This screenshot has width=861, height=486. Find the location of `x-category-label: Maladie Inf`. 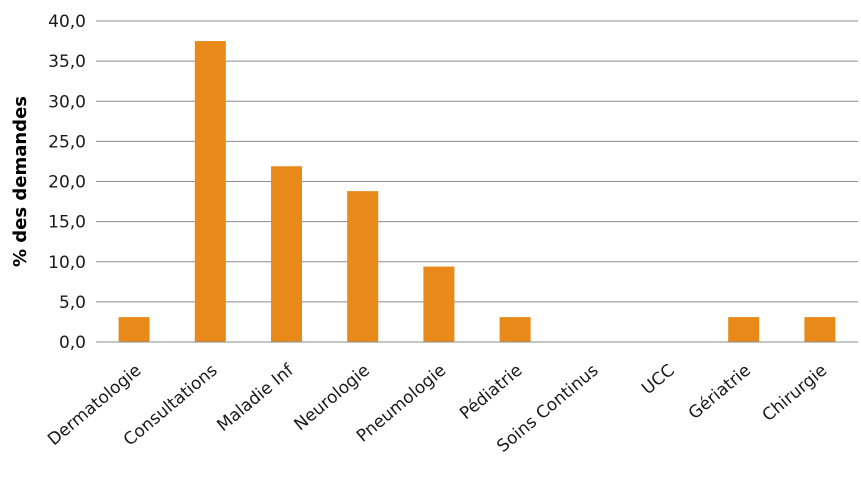

x-category-label: Maladie Inf is located at coordinates (255, 398).